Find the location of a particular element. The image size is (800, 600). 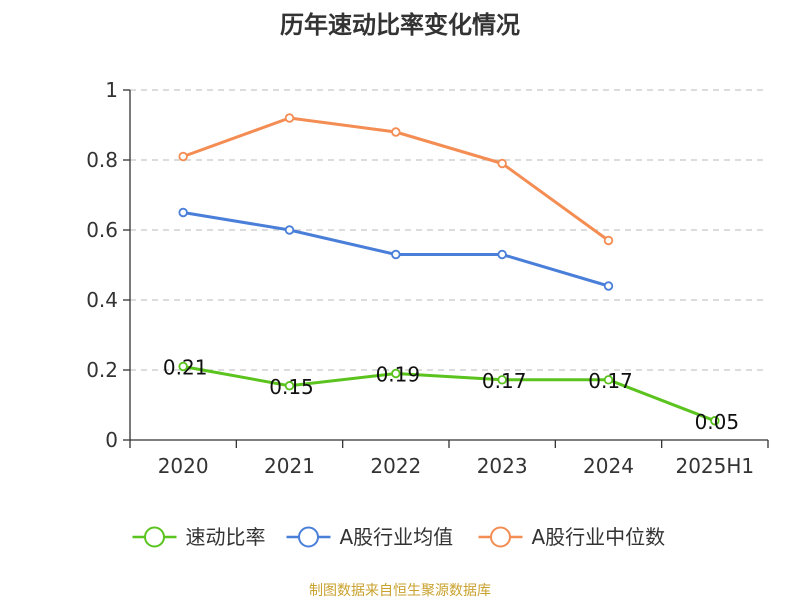

chart-title: 历年速动比率变化情况 is located at coordinates (400, 25).